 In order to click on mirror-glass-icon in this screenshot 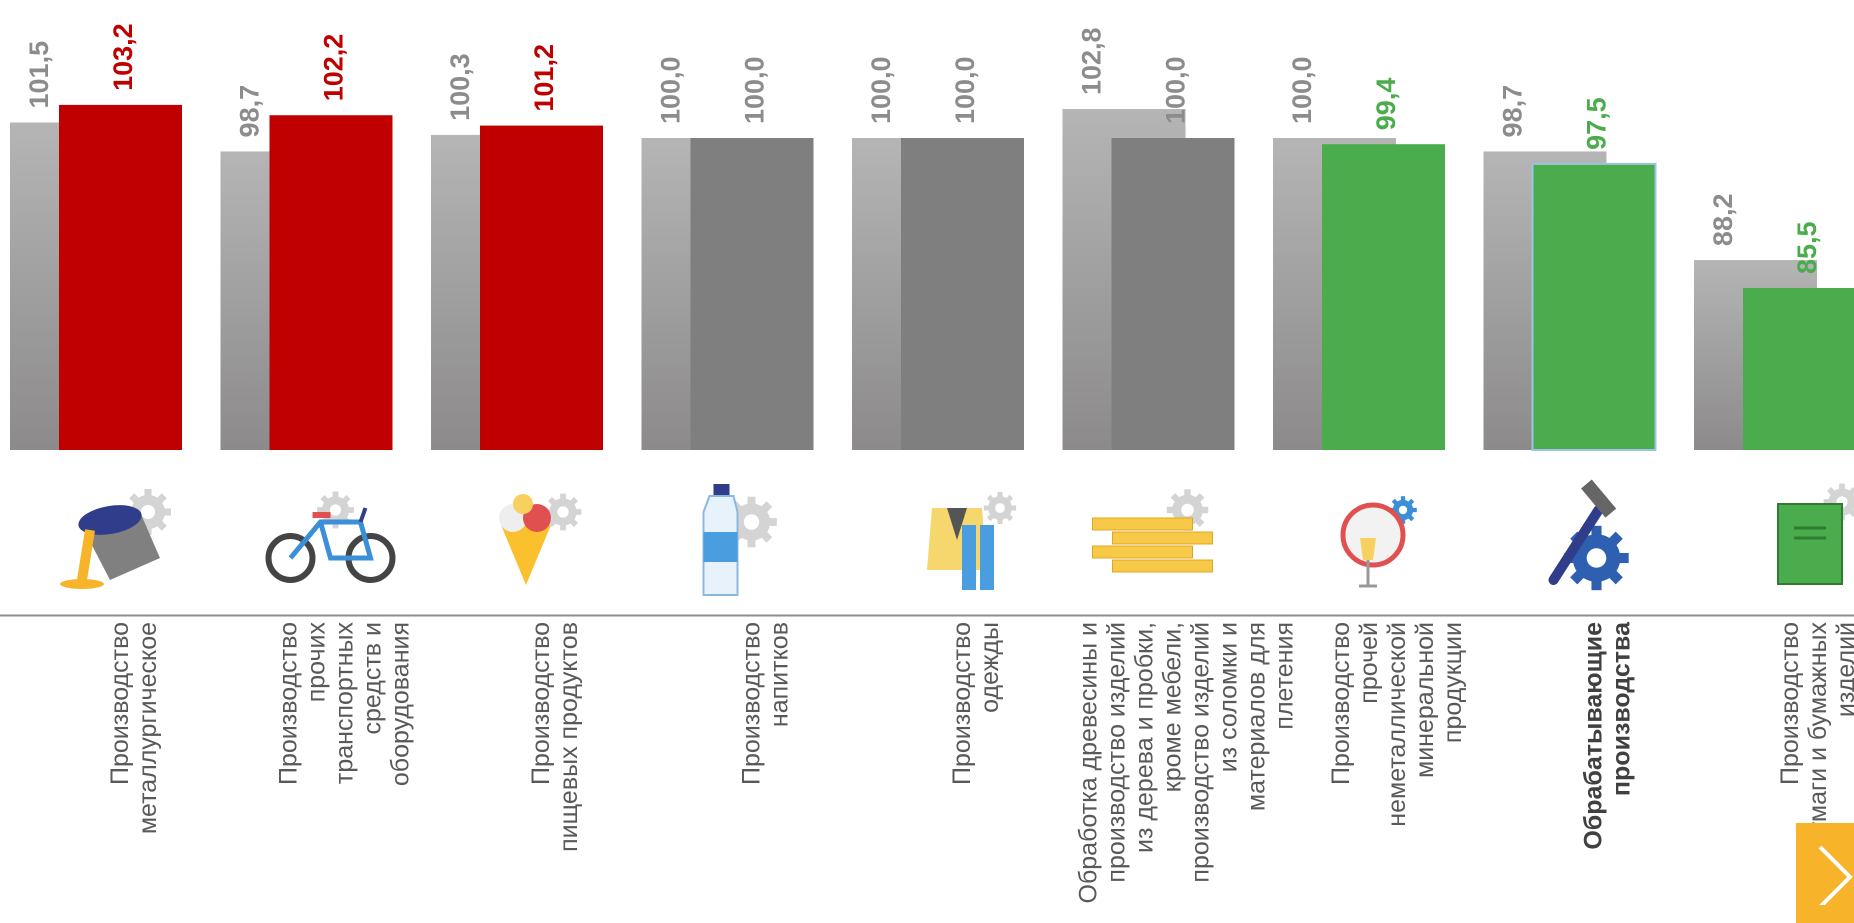, I will do `click(1378, 542)`.